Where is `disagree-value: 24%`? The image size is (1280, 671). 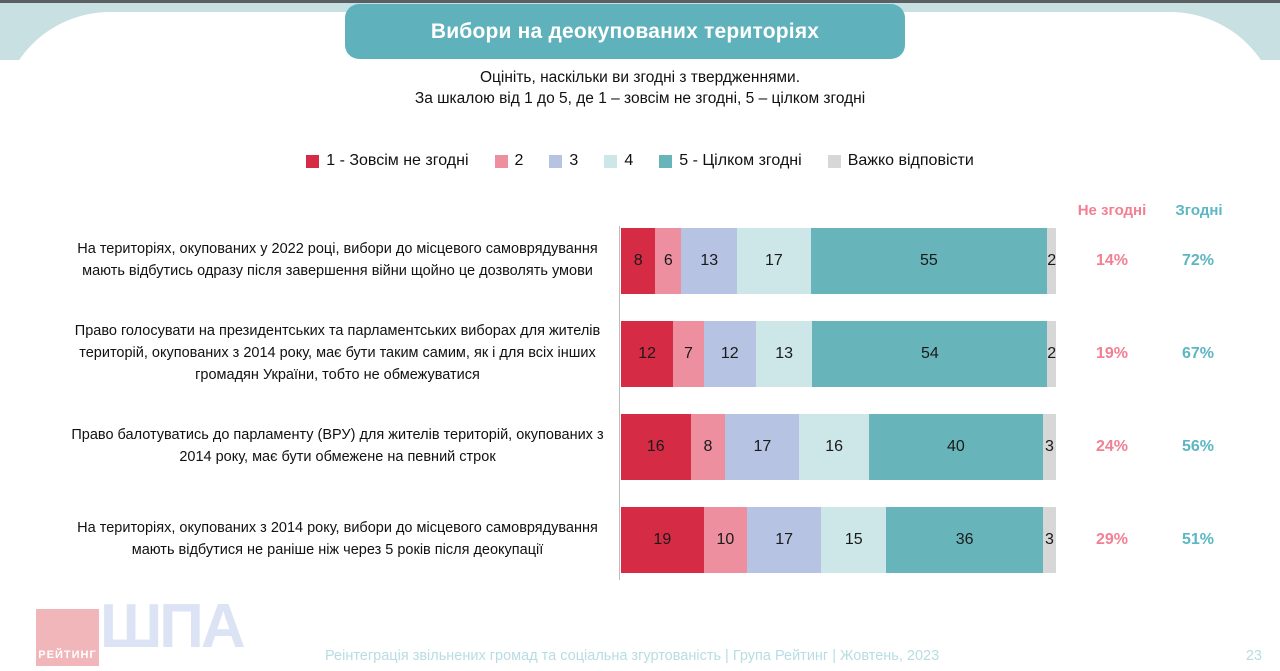 disagree-value: 24% is located at coordinates (1112, 446).